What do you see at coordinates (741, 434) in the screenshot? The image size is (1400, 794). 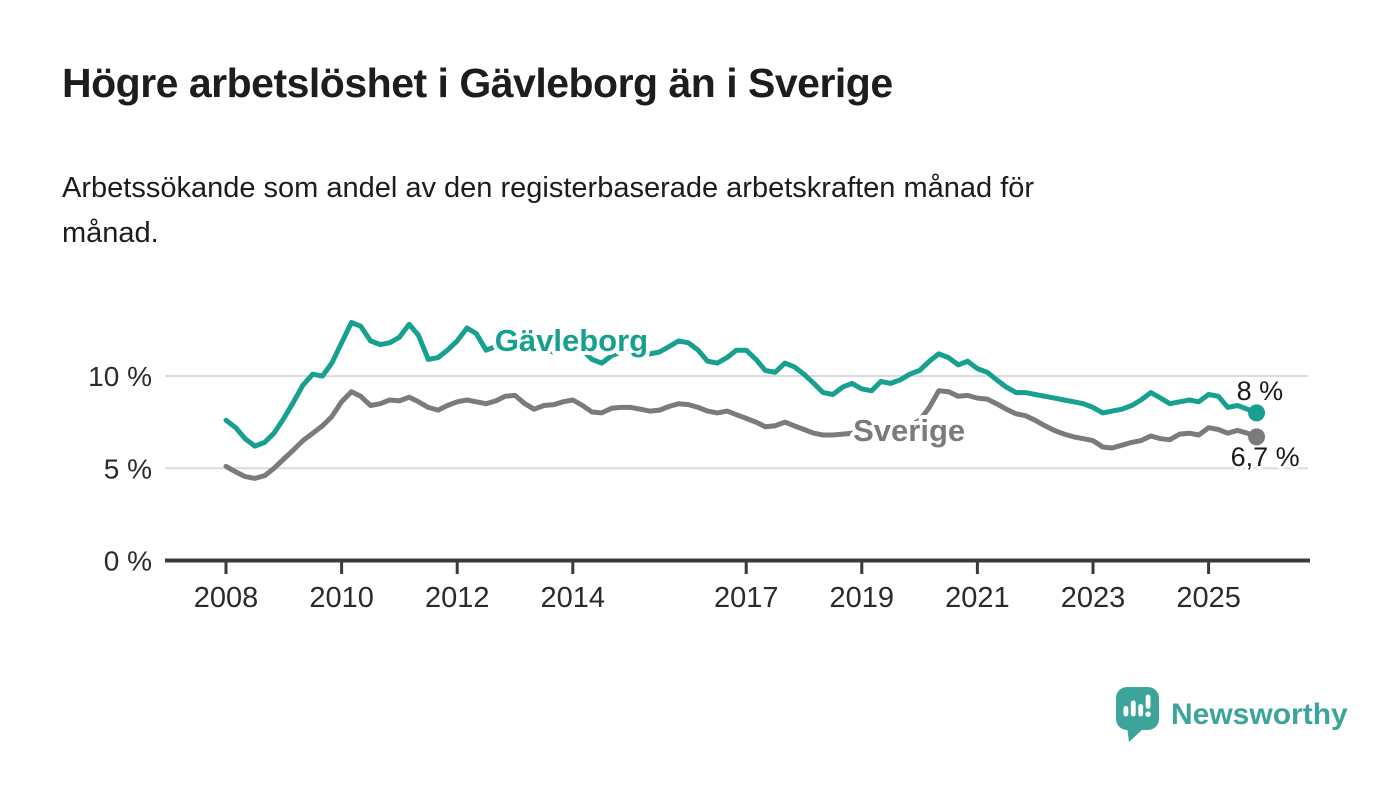 I see `sverige-line` at bounding box center [741, 434].